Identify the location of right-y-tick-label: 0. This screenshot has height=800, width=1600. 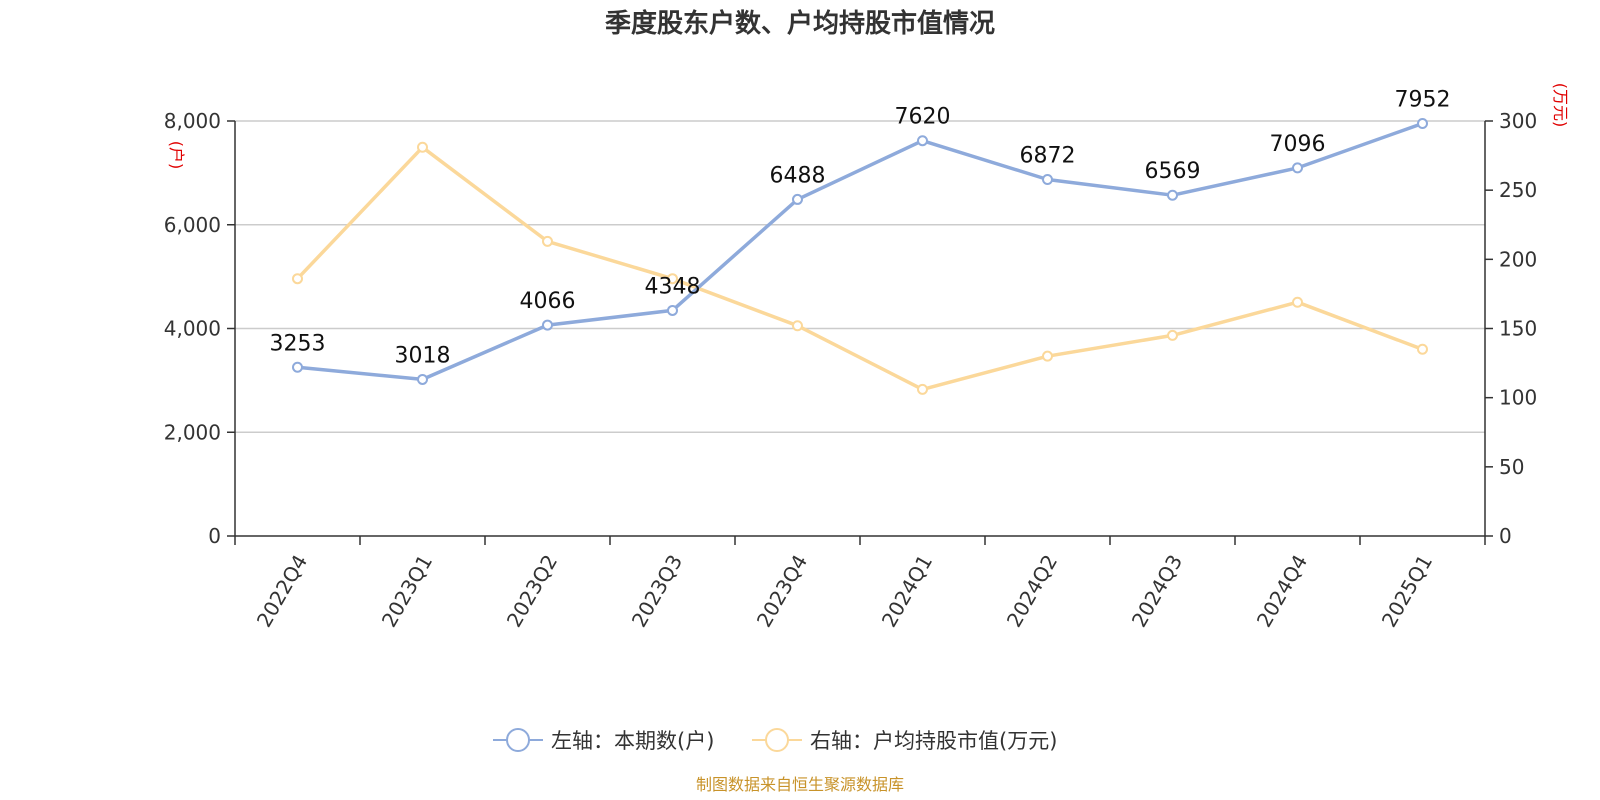
(1505, 536).